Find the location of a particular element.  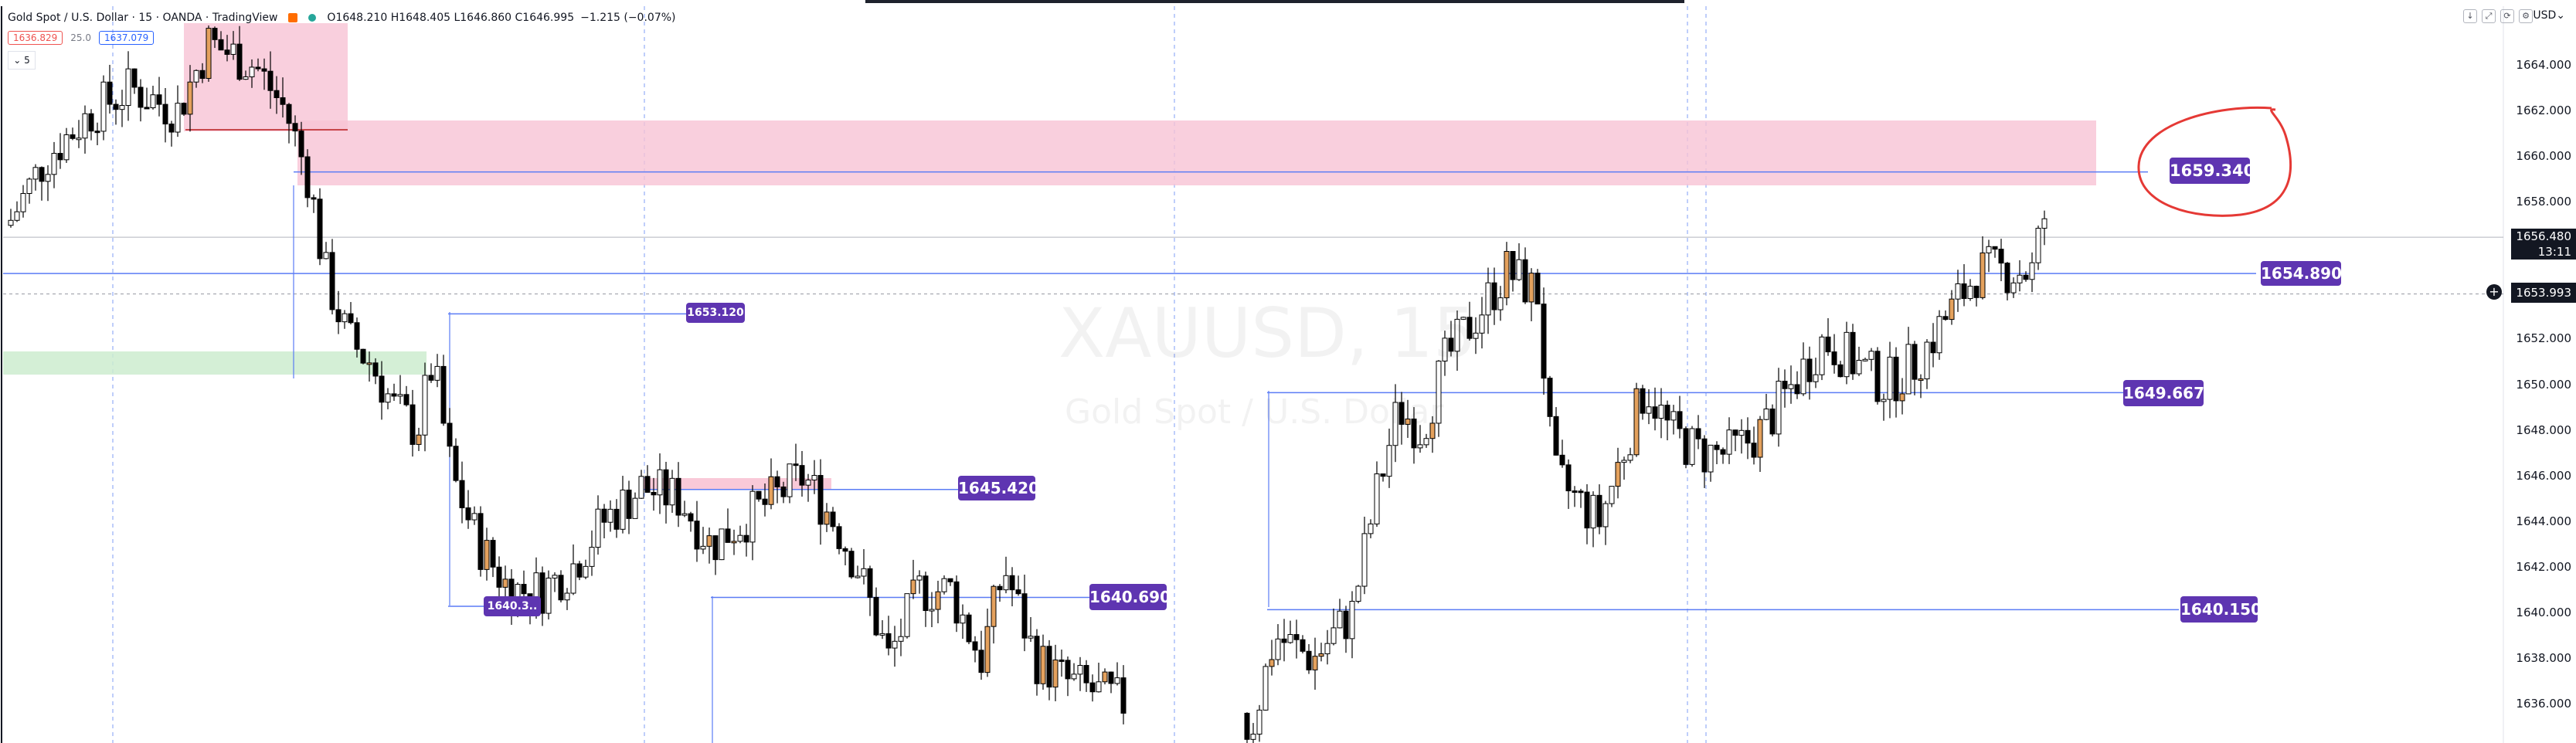

collapse-indicators-button: ⌄ 5 is located at coordinates (22, 60).